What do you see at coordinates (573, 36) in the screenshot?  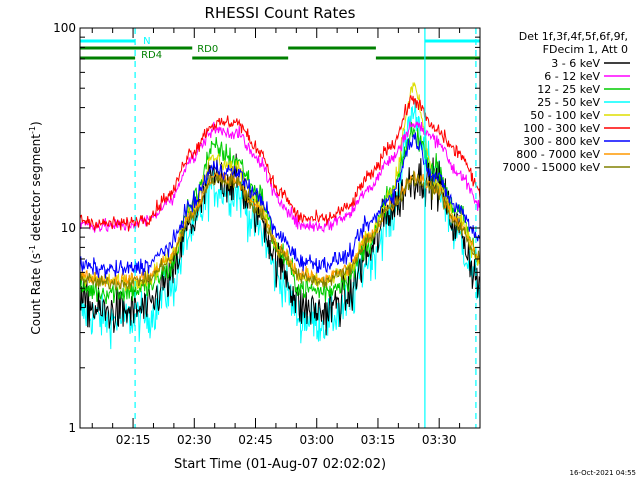 I see `legend-header-line-1: Det 1f,3f,4f,5f,6f,9f,` at bounding box center [573, 36].